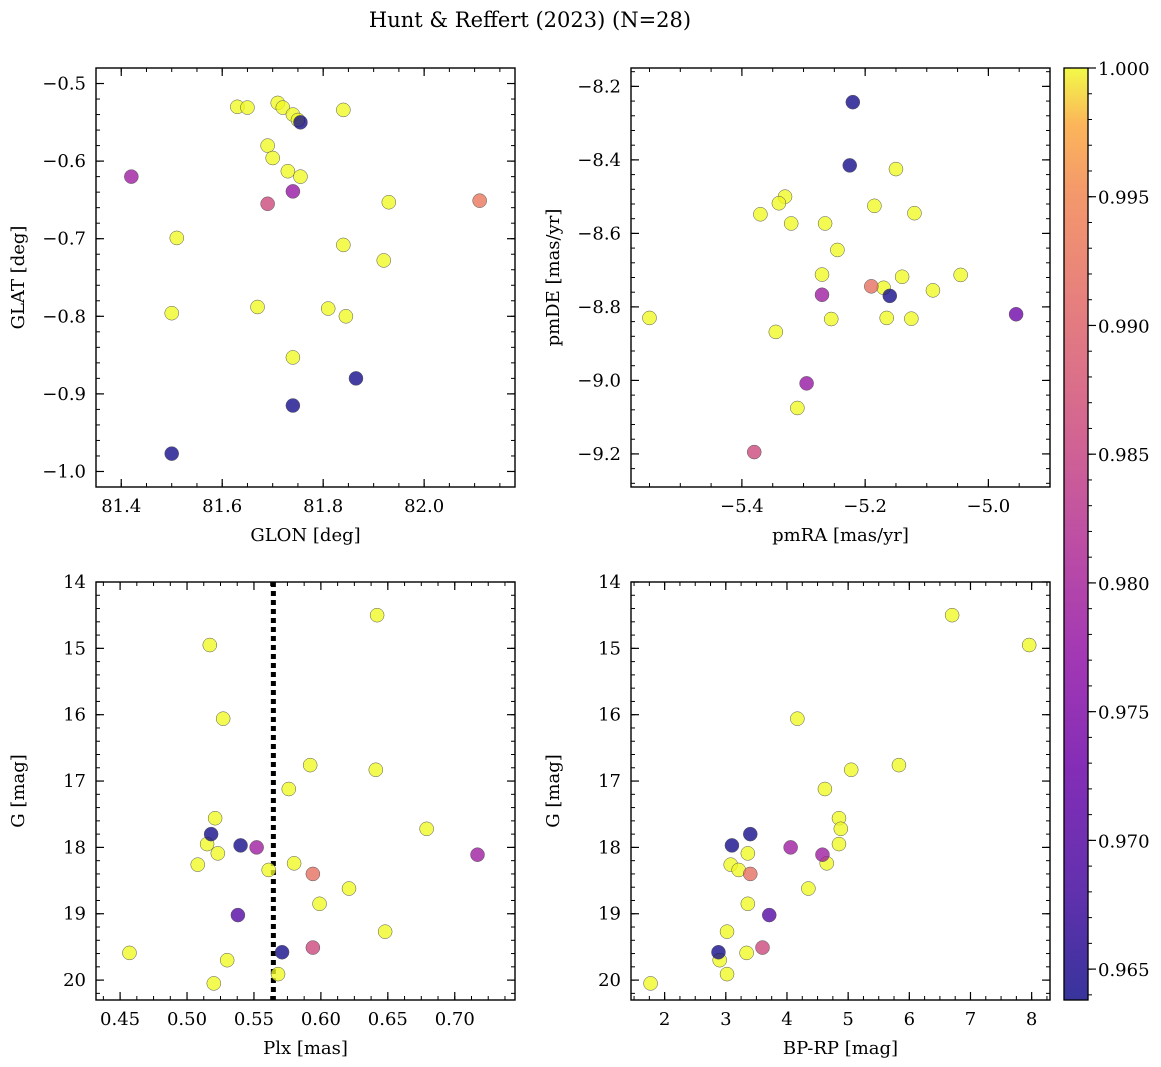 The width and height of the screenshot is (1161, 1067). Describe the element at coordinates (530, 20) in the screenshot. I see `figure-title: Hunt & Reffert (2023) (N=28)` at that location.